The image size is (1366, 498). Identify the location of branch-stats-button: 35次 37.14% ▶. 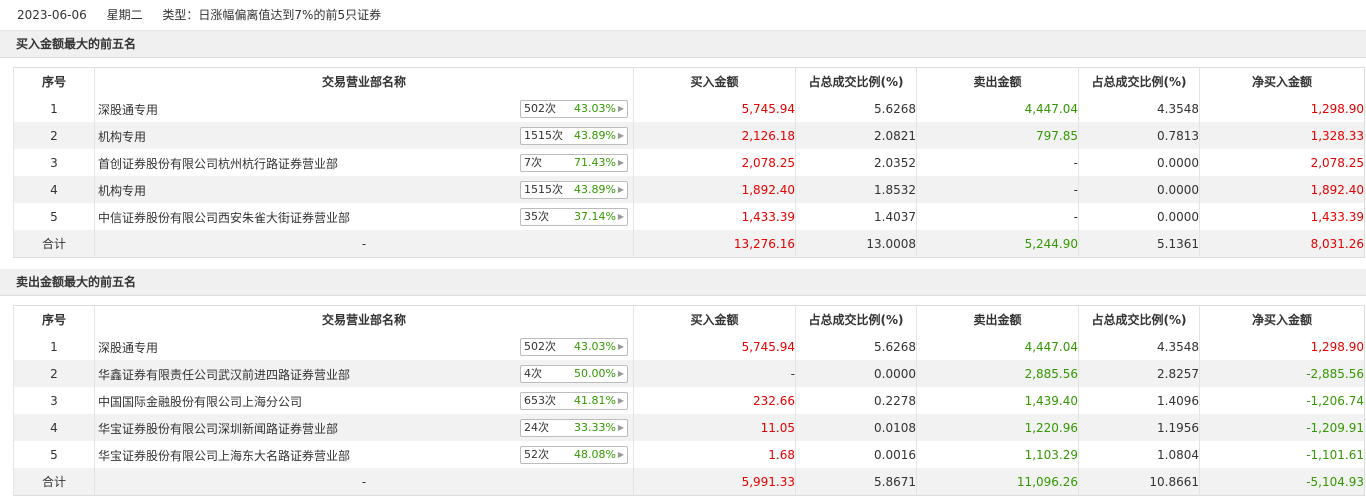
(574, 217).